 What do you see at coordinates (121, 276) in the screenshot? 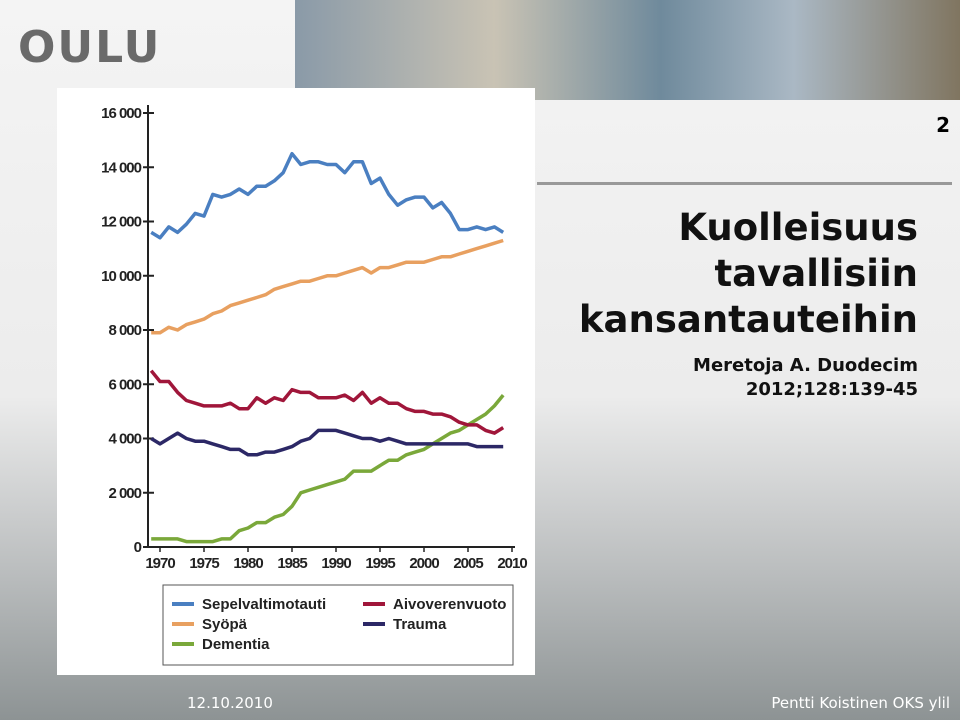
I see `y-tick-label: 10 000` at bounding box center [121, 276].